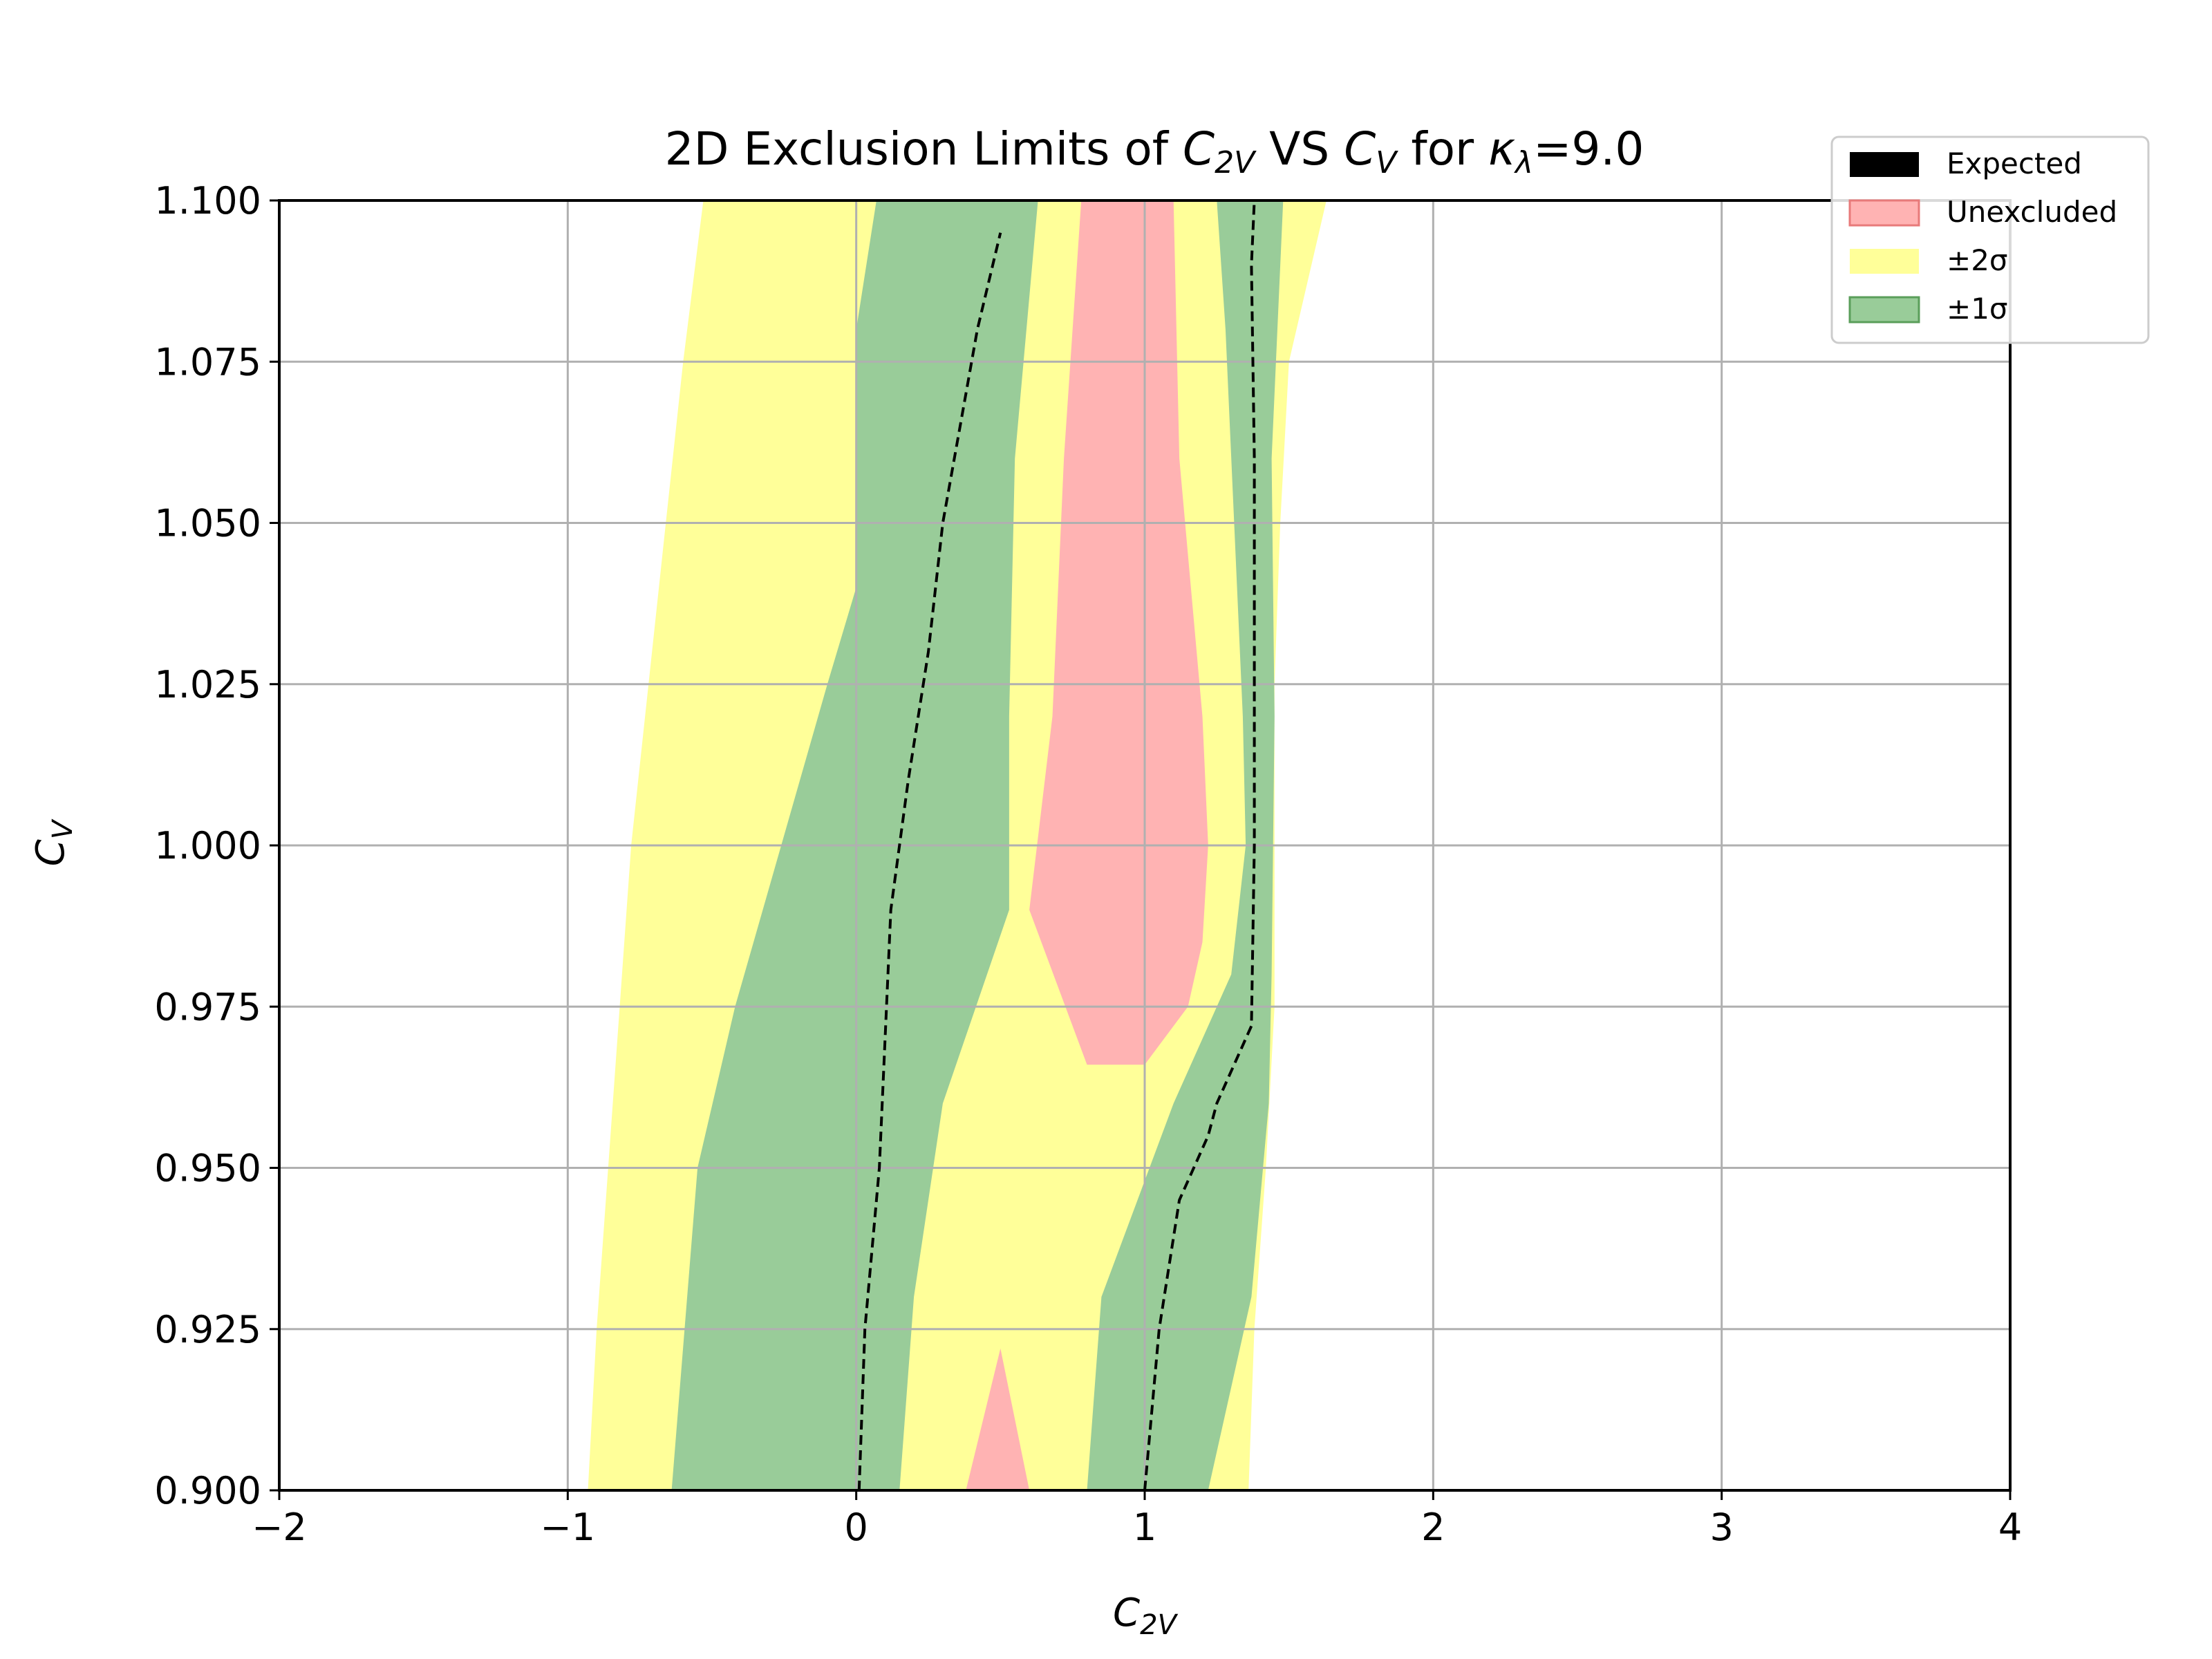  I want to click on legend-label-1: Unexcluded, so click(2032, 212).